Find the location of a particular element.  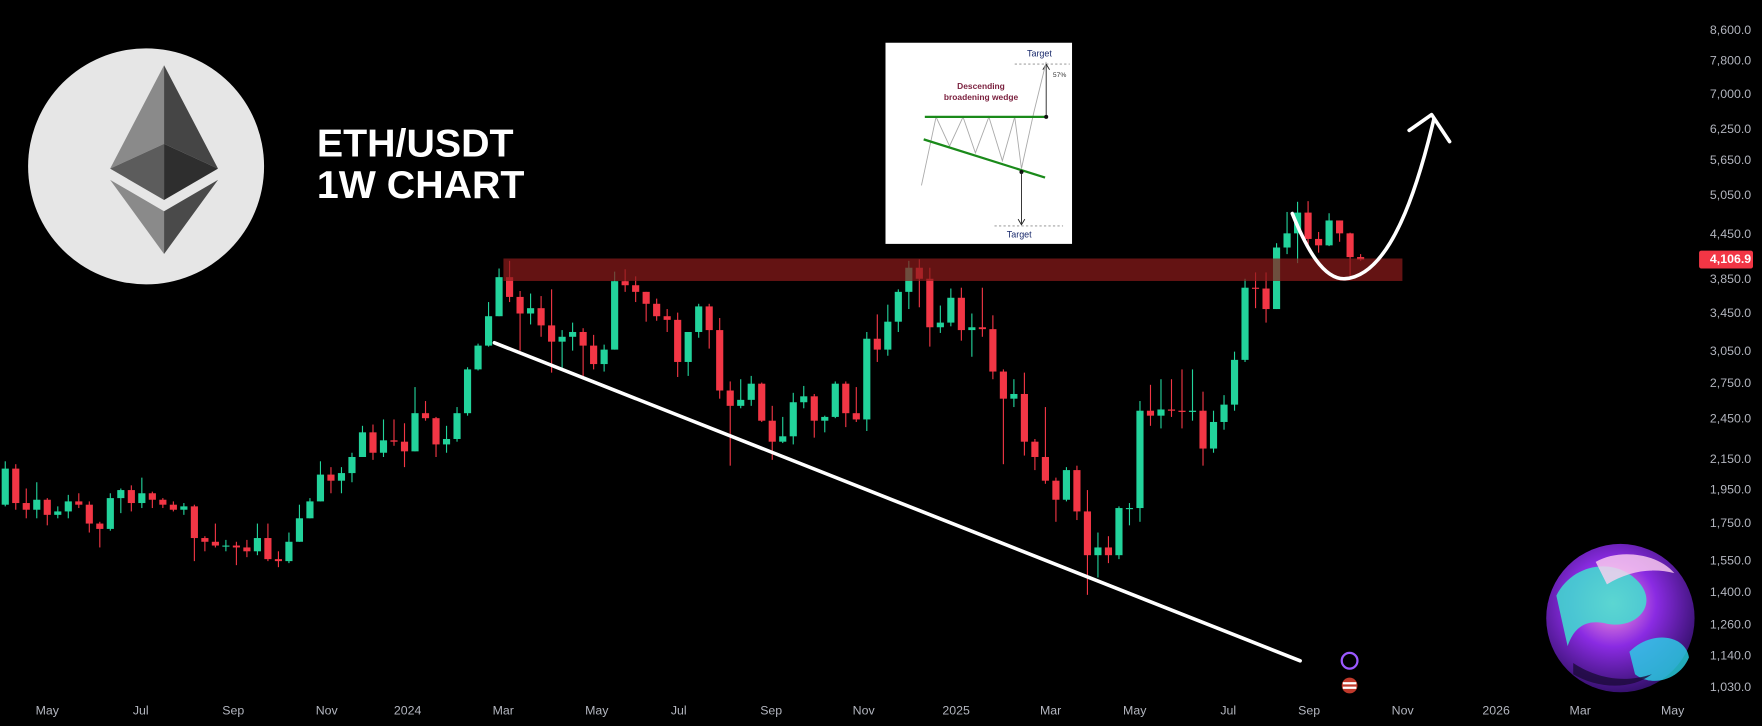

x-tick-label: 2026 is located at coordinates (1496, 711).